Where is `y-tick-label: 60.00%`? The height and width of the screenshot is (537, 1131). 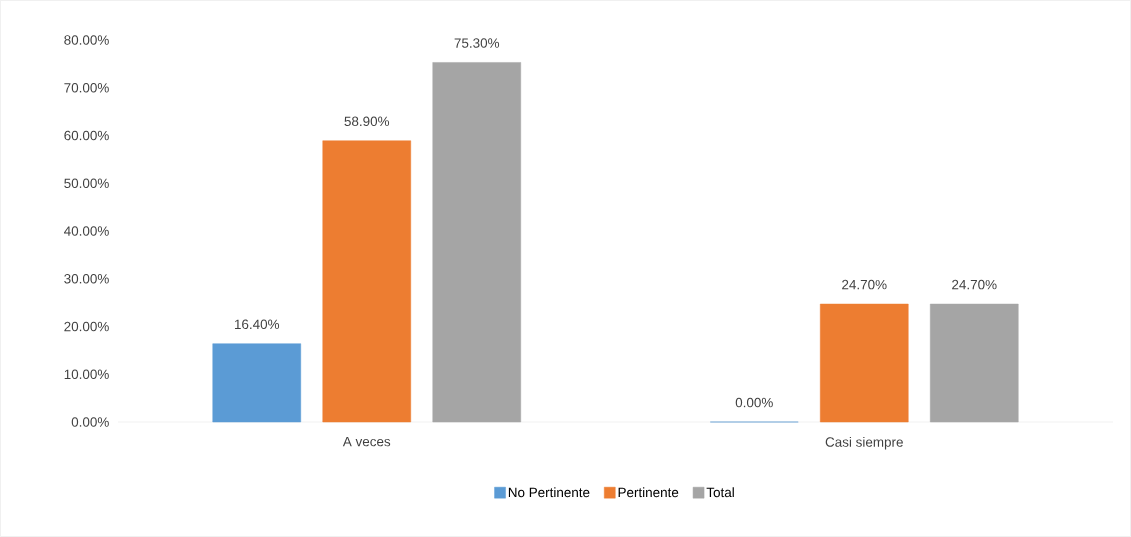
y-tick-label: 60.00% is located at coordinates (86, 135).